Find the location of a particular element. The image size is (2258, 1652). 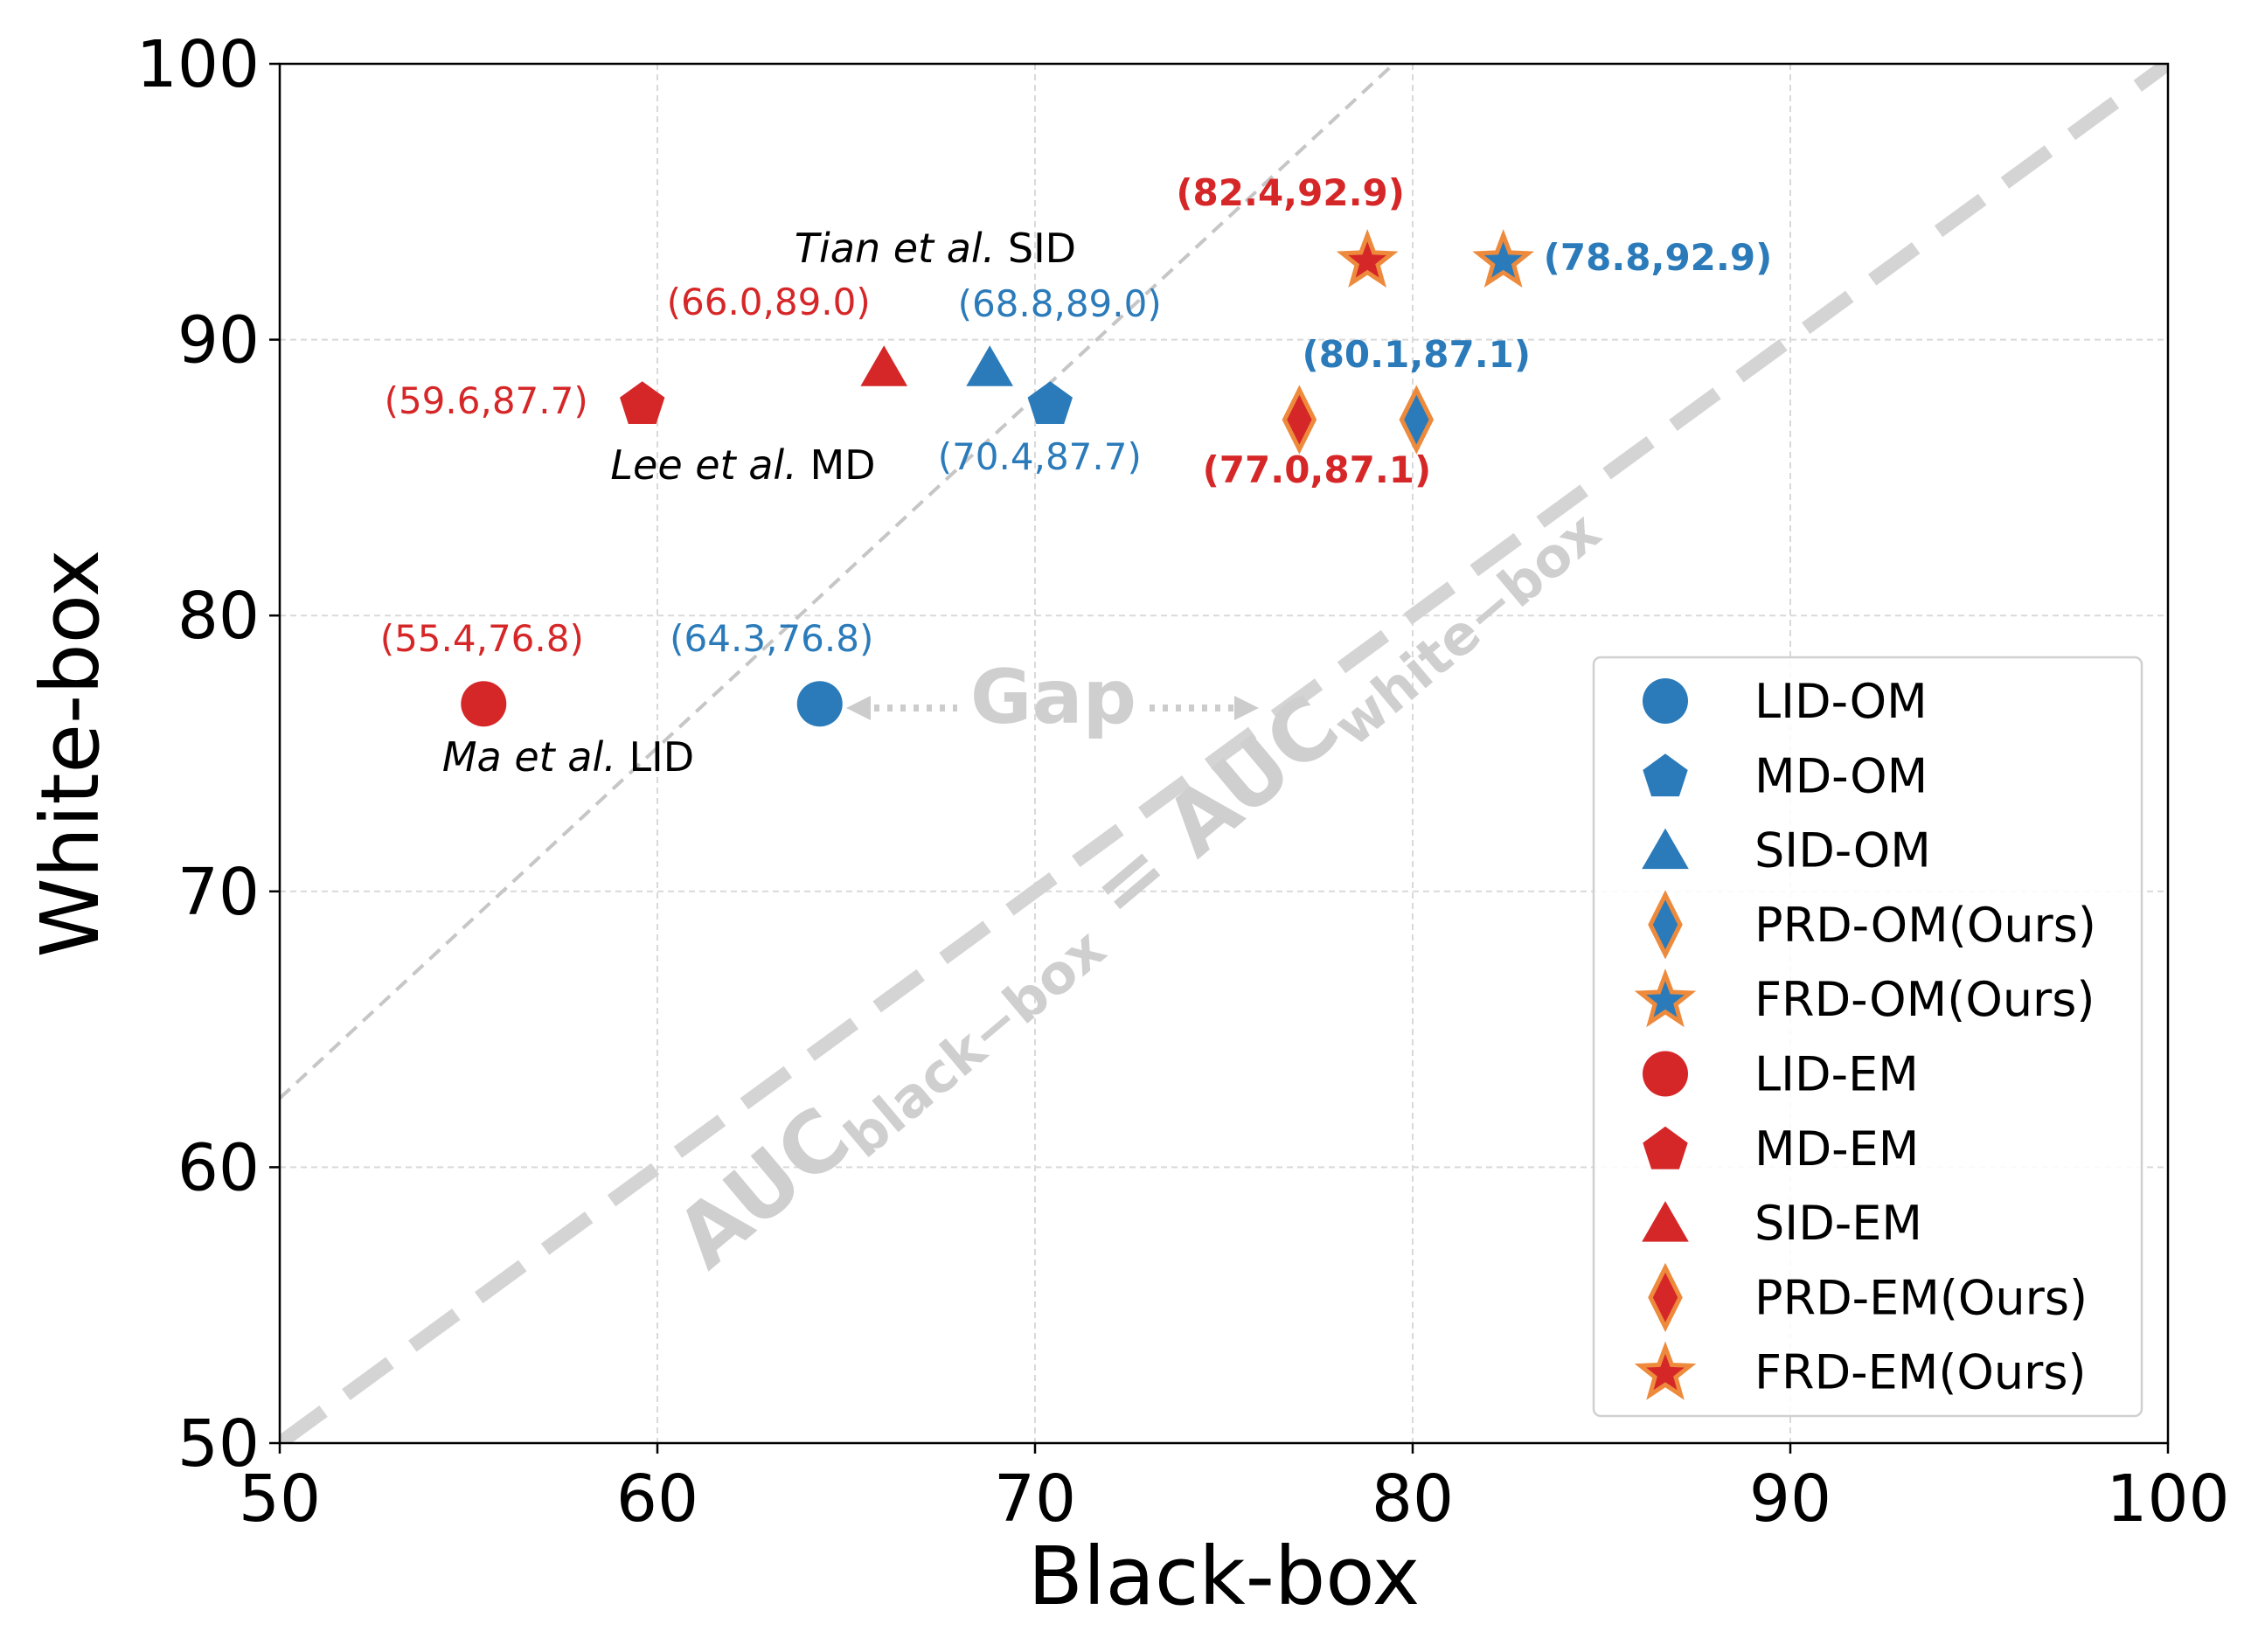

legend-marker-sid-em is located at coordinates (1665, 1222).